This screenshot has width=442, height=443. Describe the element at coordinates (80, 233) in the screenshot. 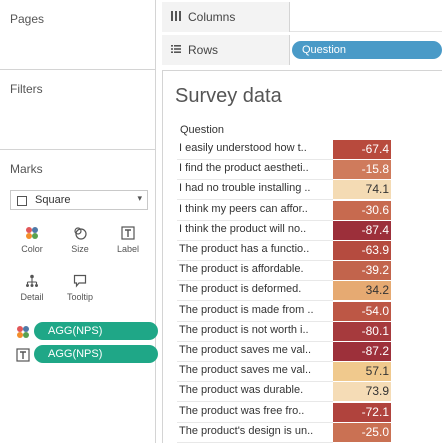

I see `size-circles-icon` at that location.